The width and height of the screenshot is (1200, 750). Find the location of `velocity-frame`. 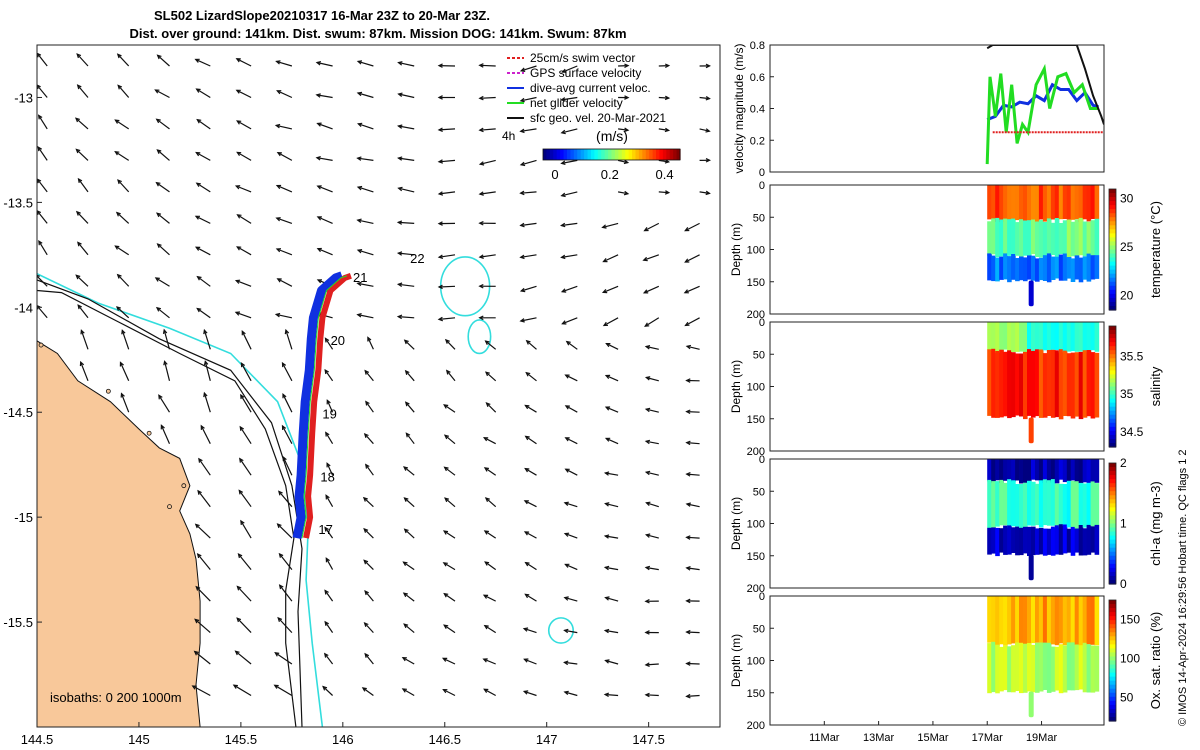

velocity-frame is located at coordinates (937, 108).